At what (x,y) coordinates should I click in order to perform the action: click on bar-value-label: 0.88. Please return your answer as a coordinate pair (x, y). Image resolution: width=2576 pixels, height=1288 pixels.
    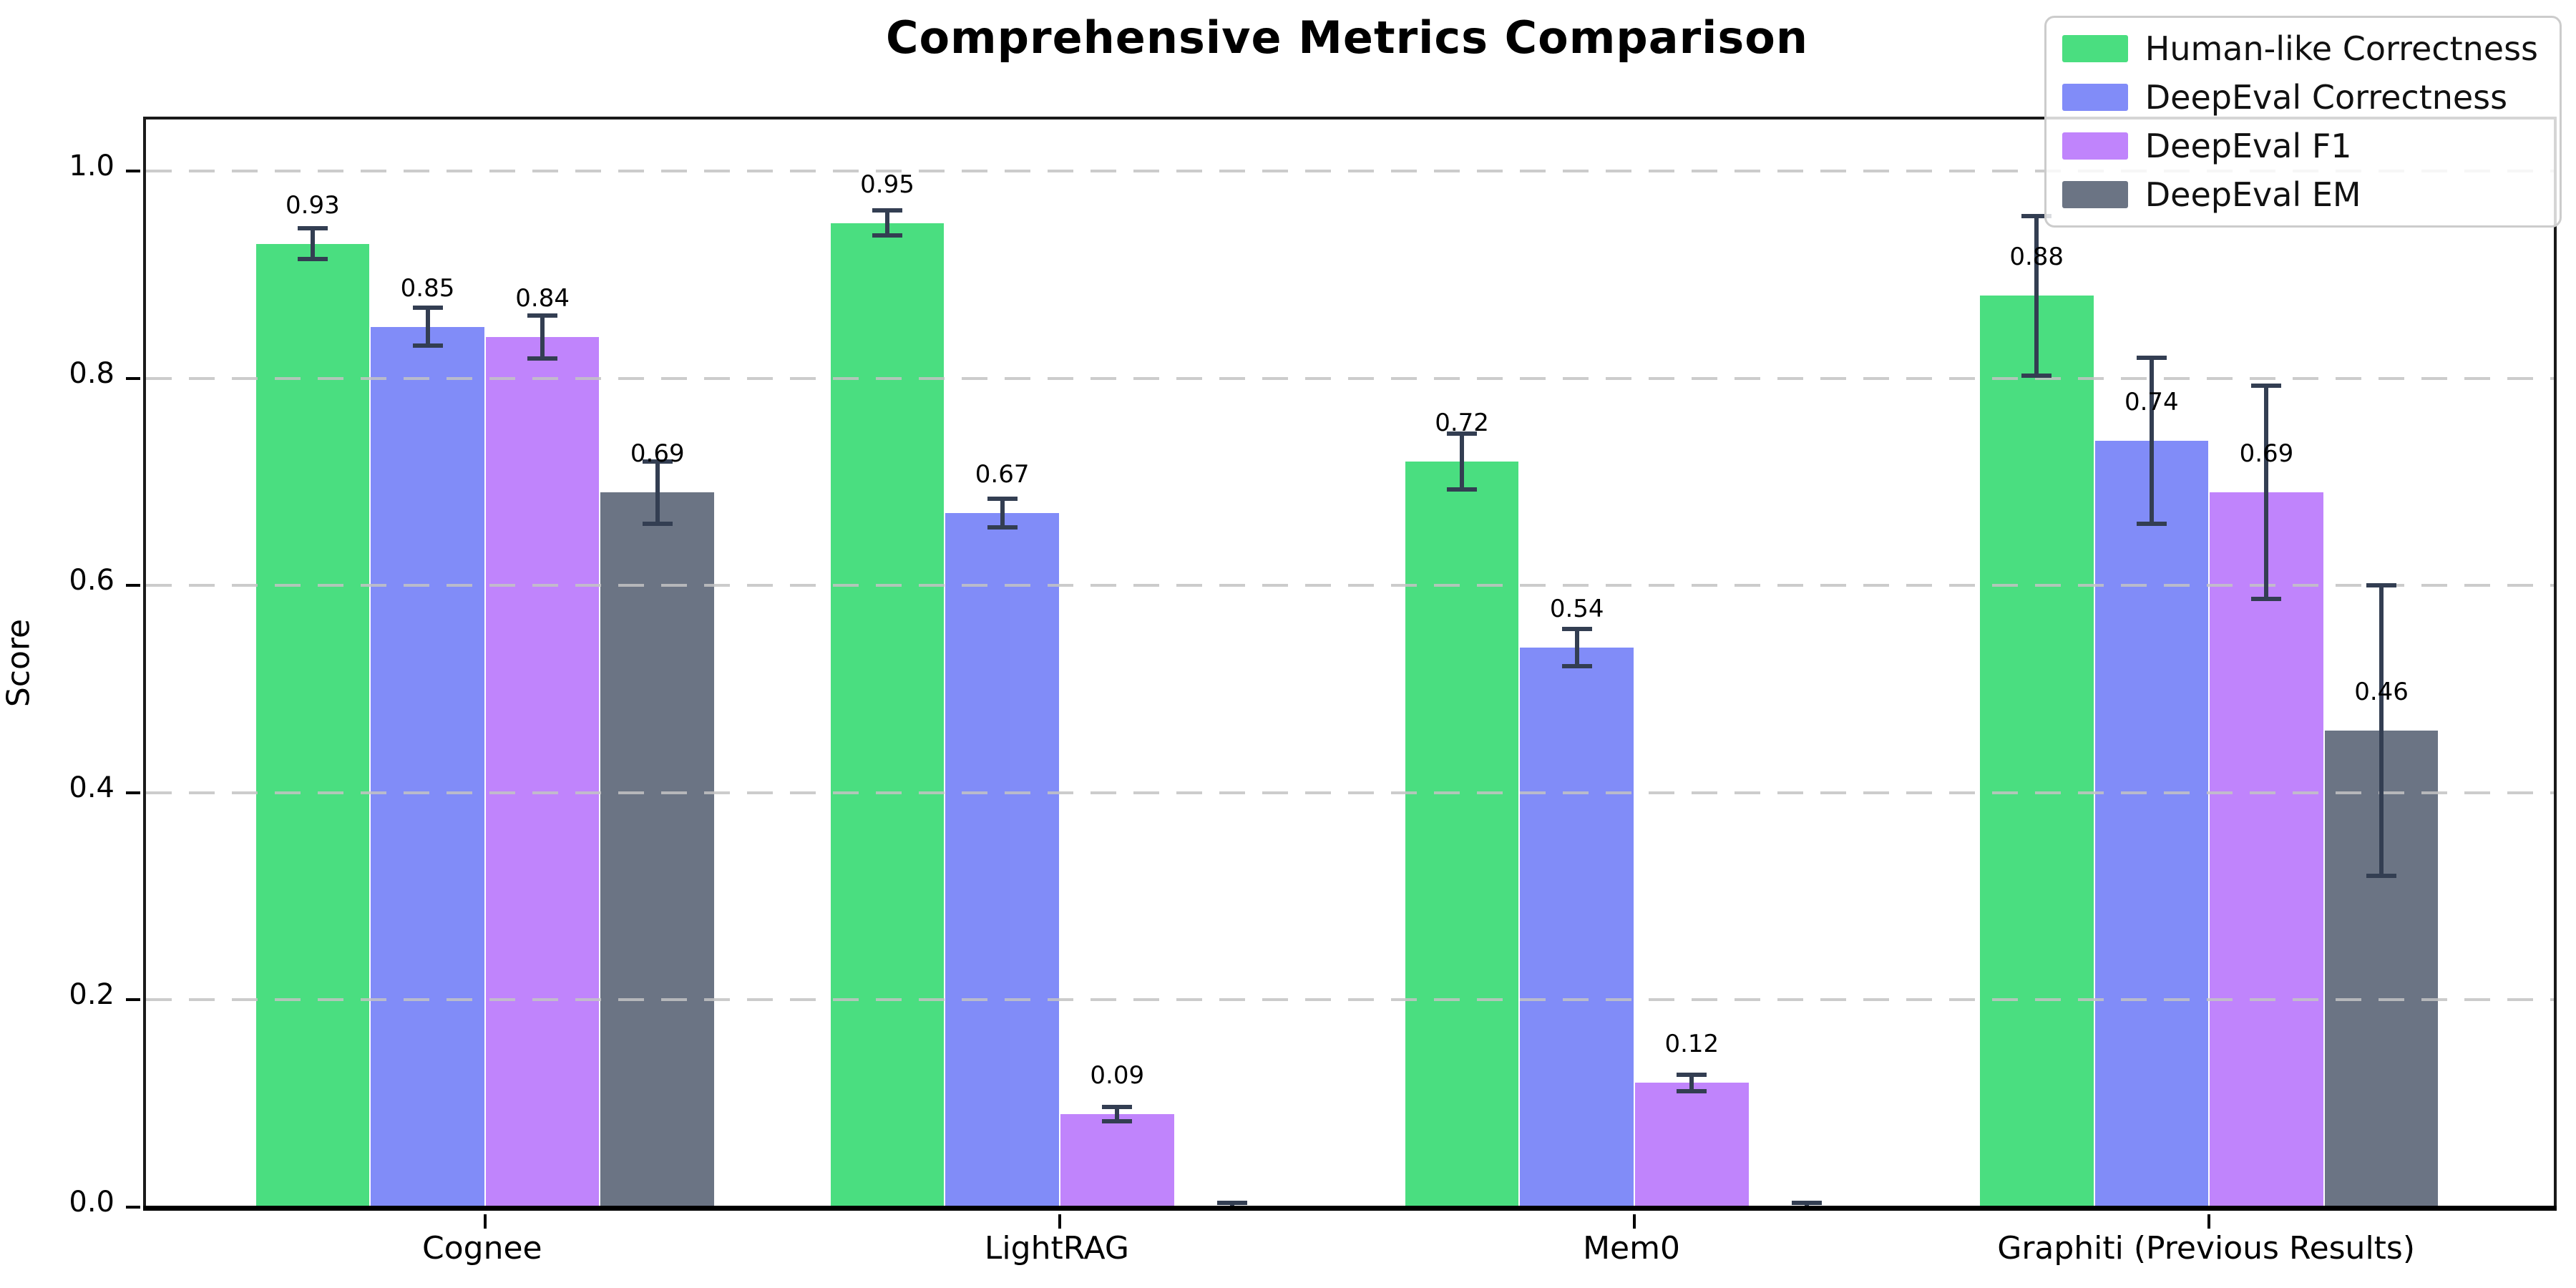
    Looking at the image, I should click on (2036, 257).